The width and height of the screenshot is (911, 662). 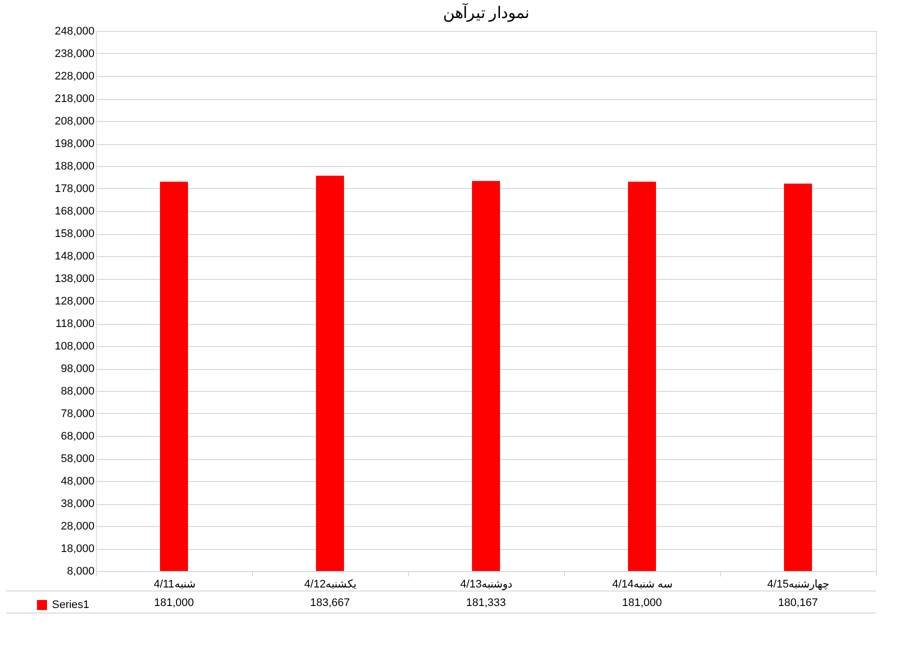 What do you see at coordinates (74, 144) in the screenshot?
I see `y-tick-label: 198,000` at bounding box center [74, 144].